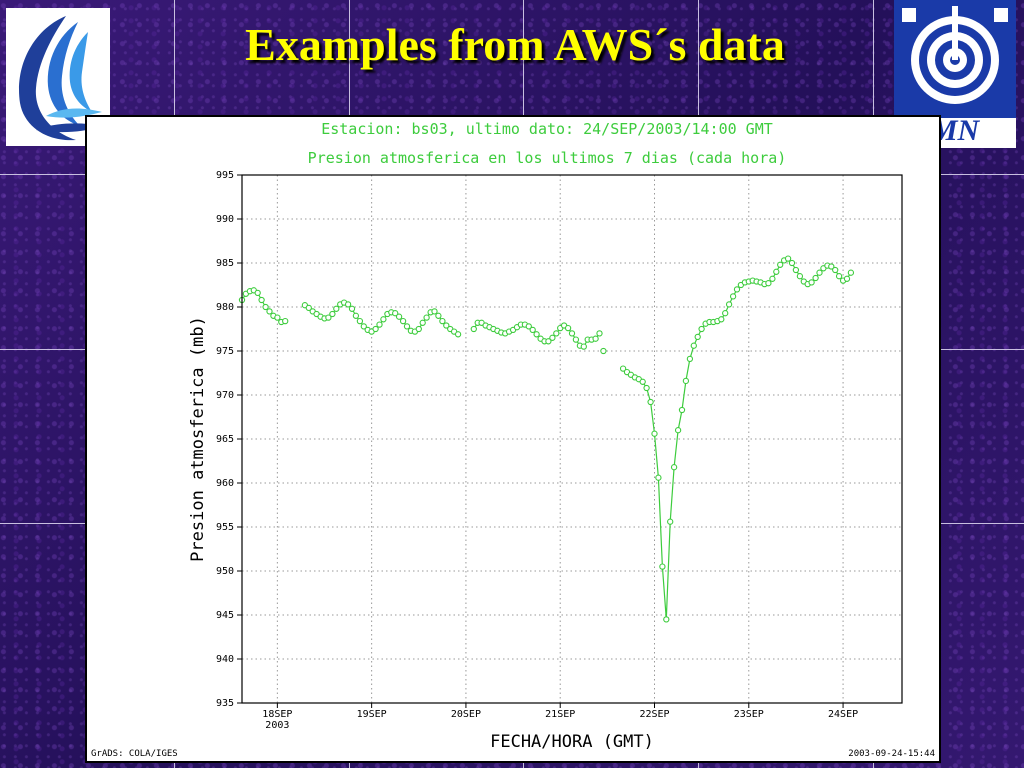  I want to click on y-tick-label: 965, so click(225, 439).